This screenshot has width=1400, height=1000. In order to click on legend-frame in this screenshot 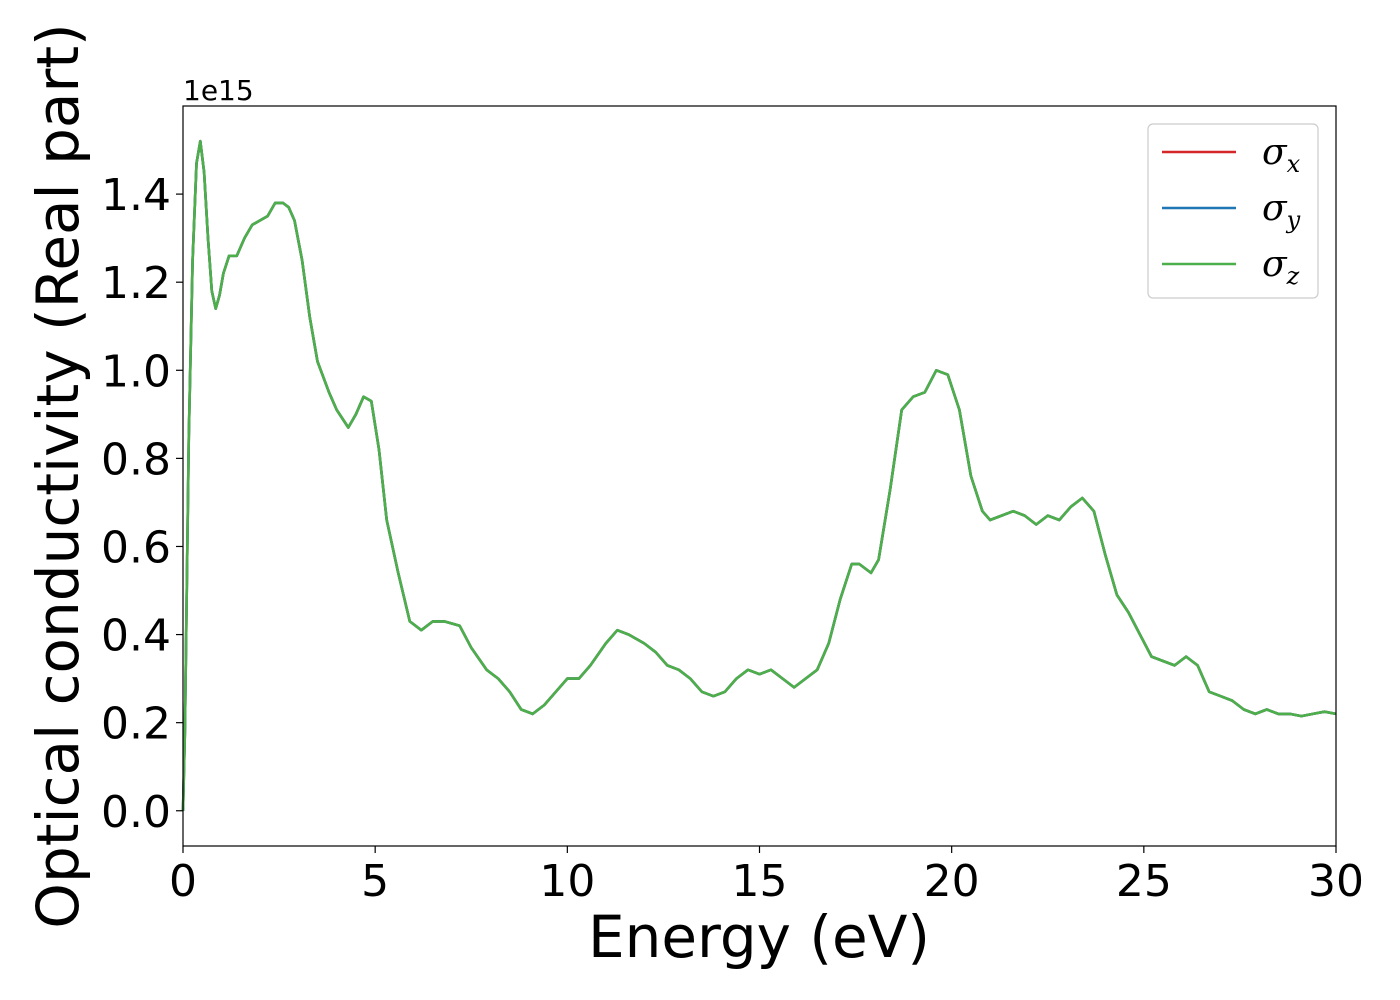, I will do `click(1233, 211)`.